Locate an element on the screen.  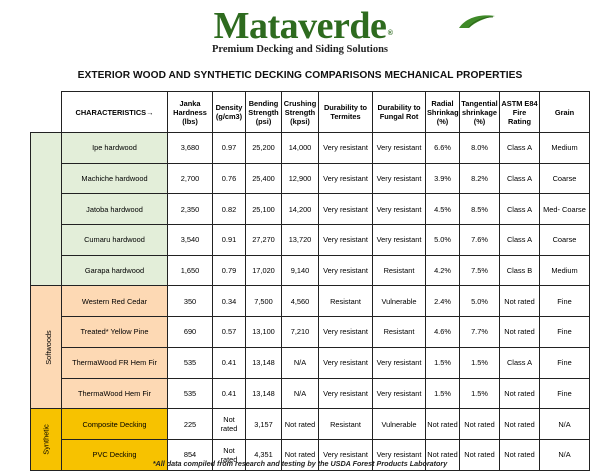
cell-tangential: 7.5% is located at coordinates (479, 270).